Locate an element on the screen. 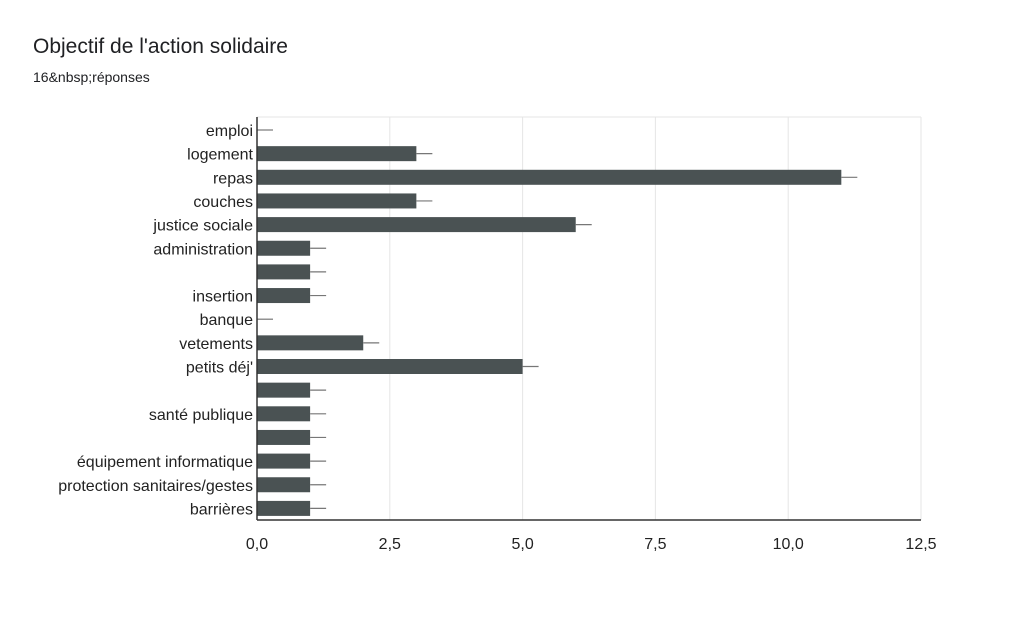 This screenshot has width=1024, height=627. category-label: couches is located at coordinates (223, 202).